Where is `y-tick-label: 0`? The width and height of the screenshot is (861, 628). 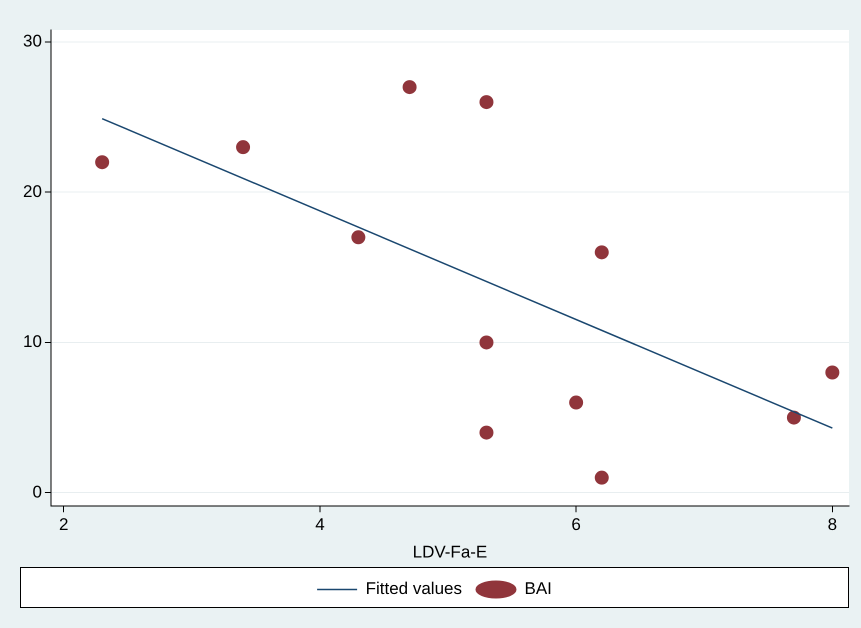
y-tick-label: 0 is located at coordinates (37, 492).